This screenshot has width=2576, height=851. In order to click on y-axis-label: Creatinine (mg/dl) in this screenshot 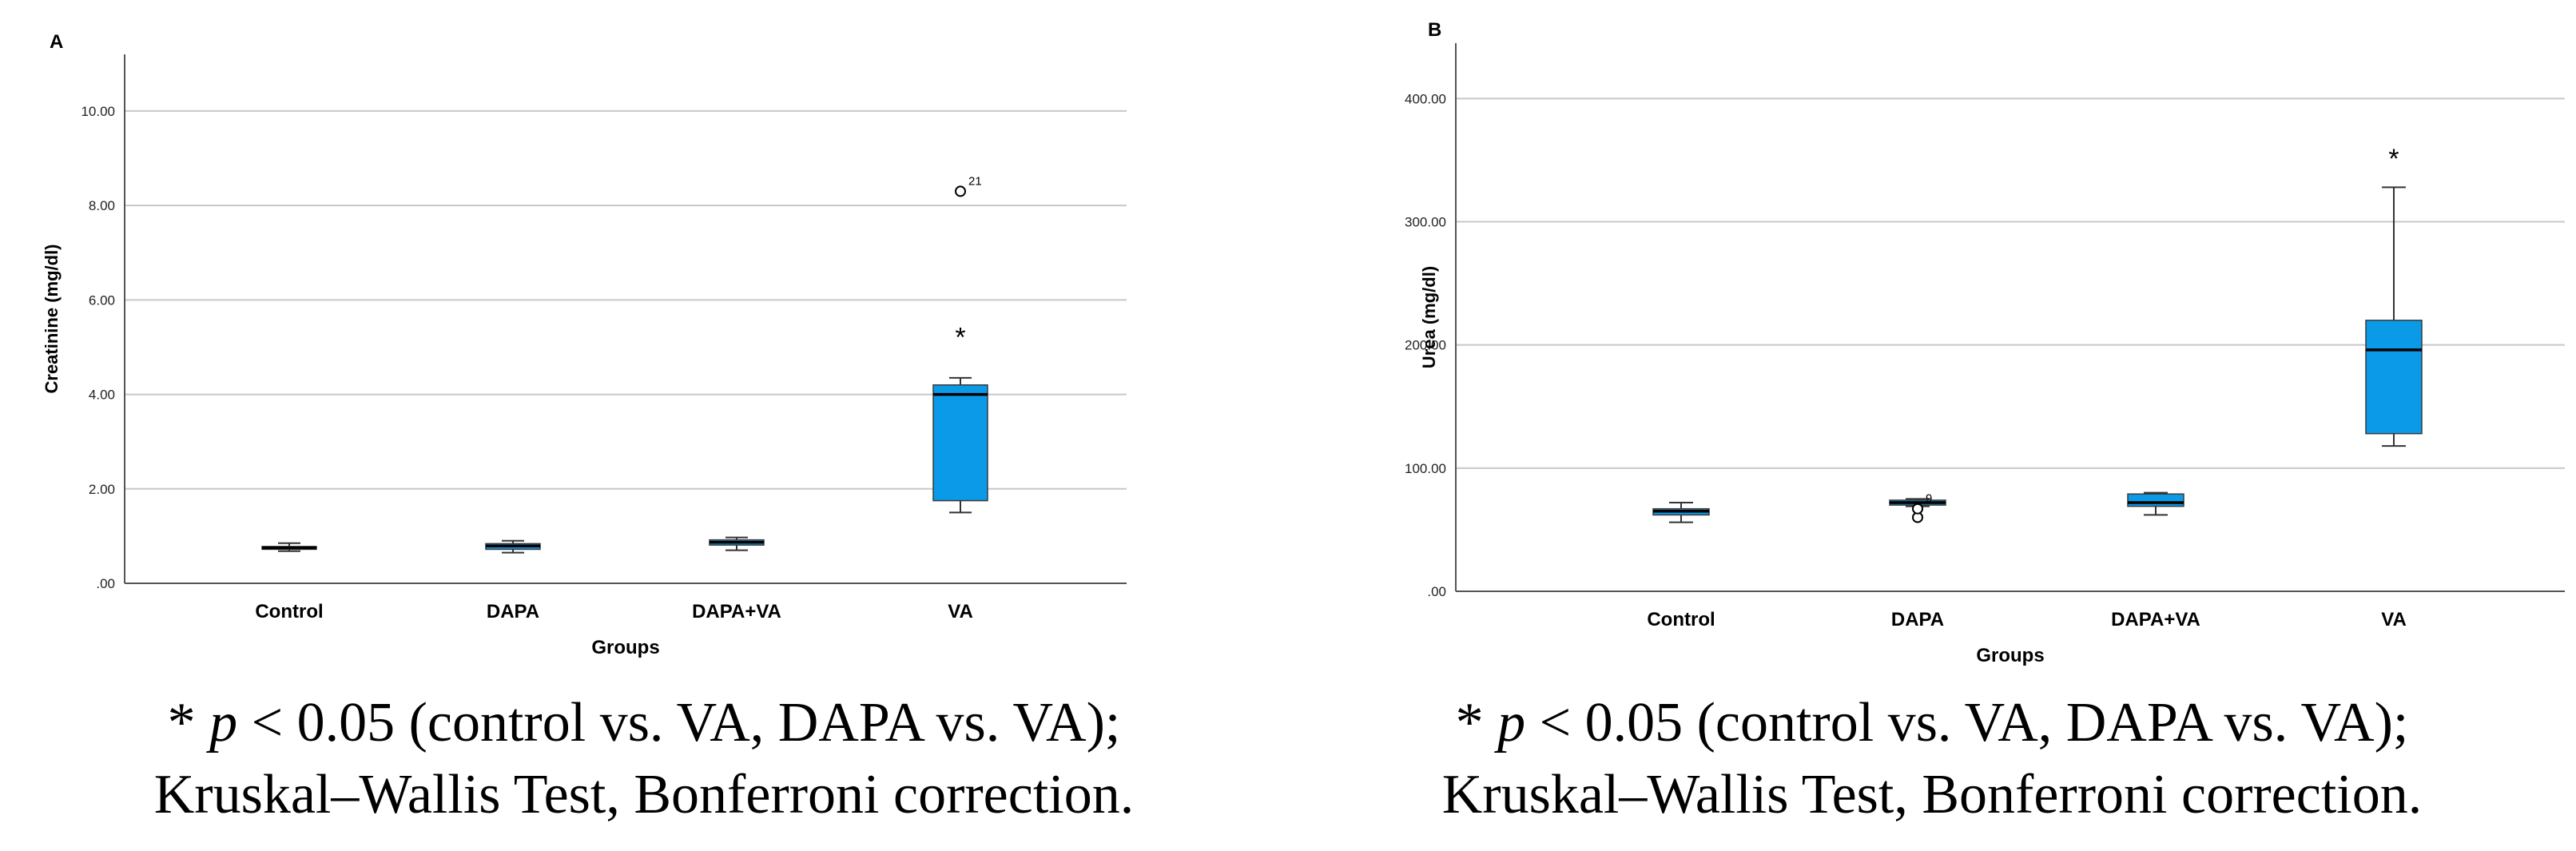, I will do `click(52, 318)`.